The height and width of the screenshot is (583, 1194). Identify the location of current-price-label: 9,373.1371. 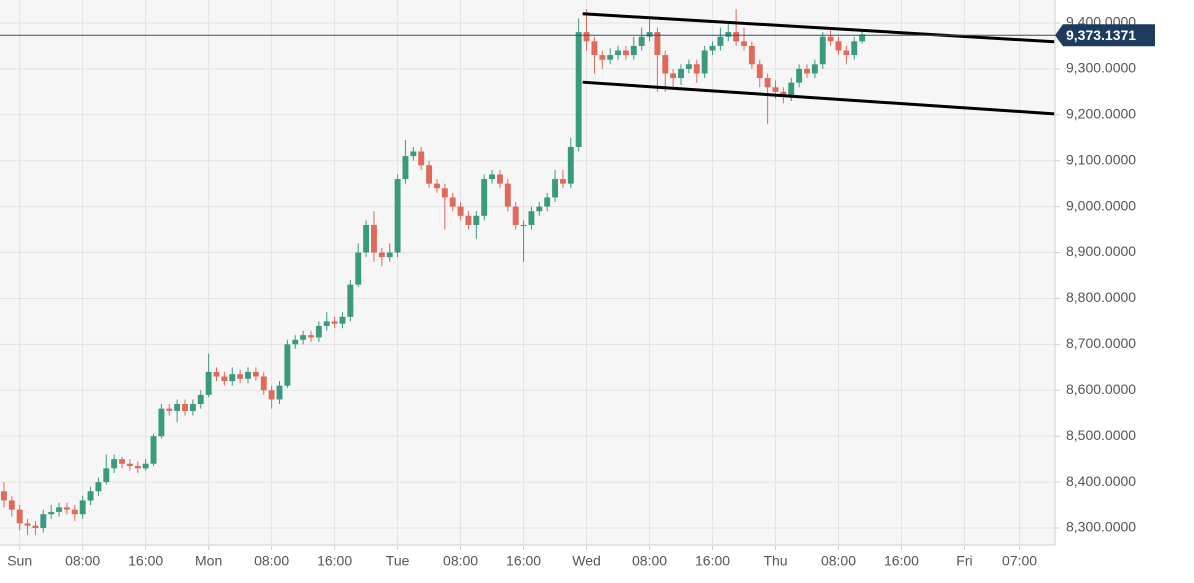
(1101, 35).